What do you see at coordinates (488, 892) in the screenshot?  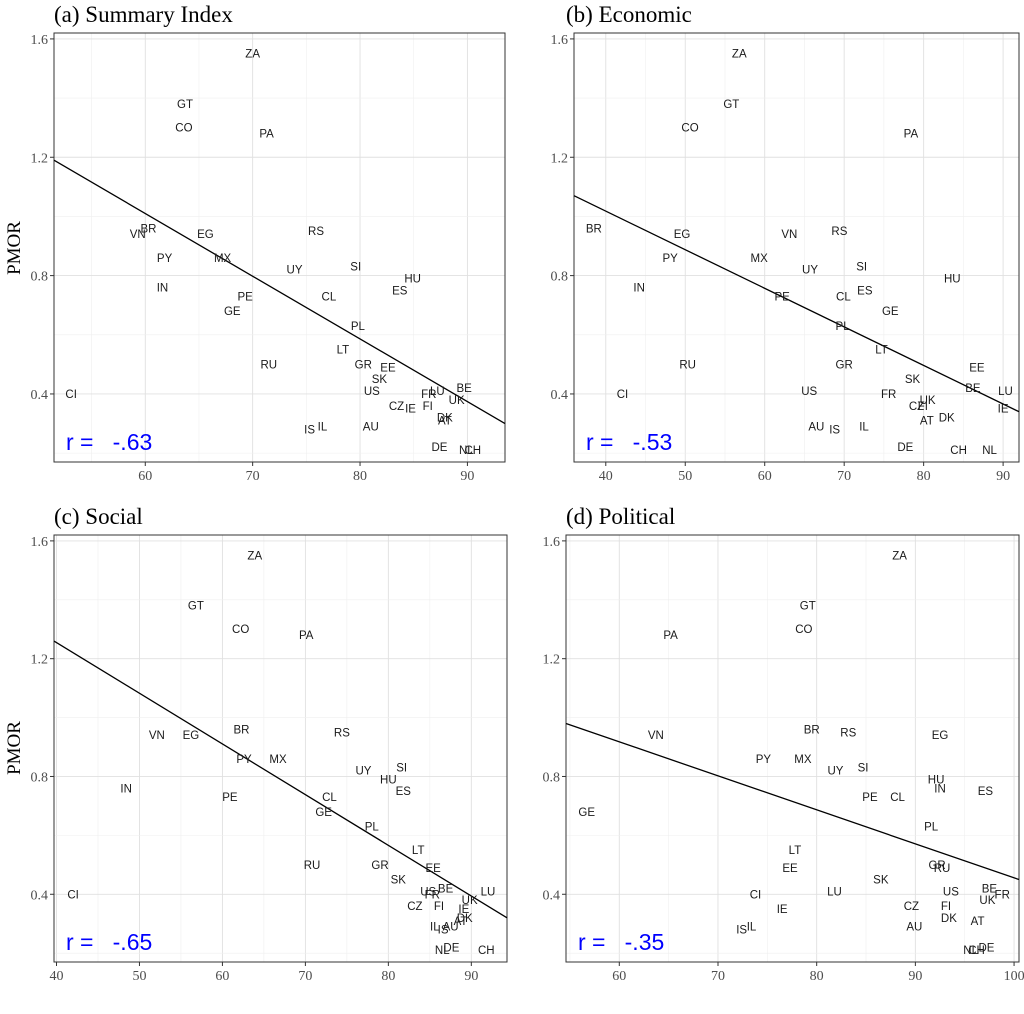 I see `data-point-label: LU` at bounding box center [488, 892].